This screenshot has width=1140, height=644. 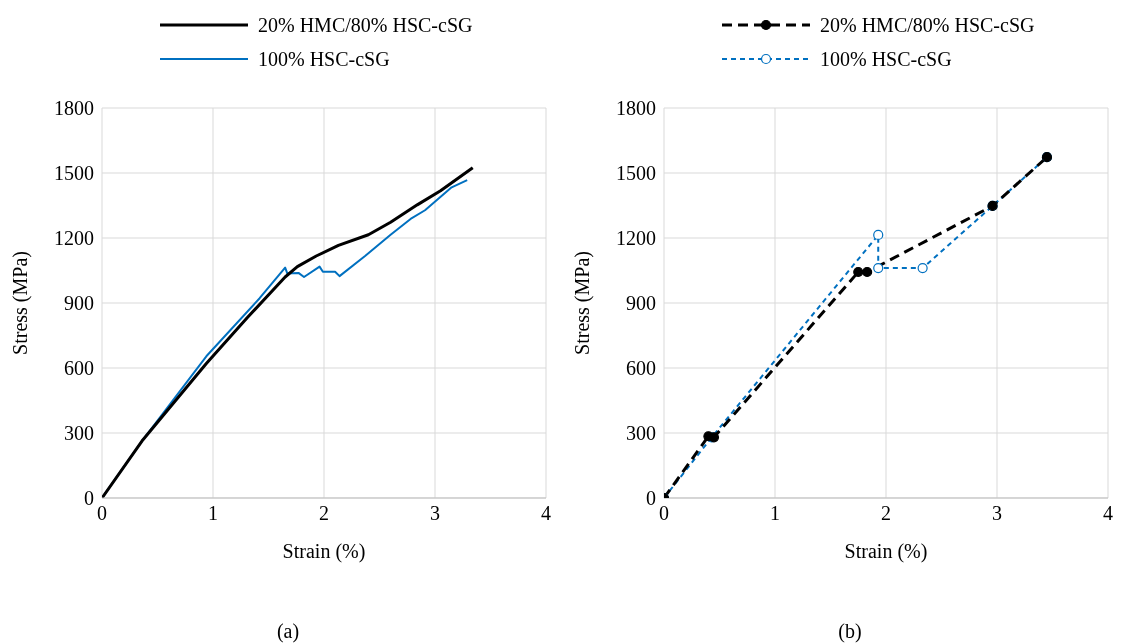 I want to click on text: (b), so click(x=850, y=631).